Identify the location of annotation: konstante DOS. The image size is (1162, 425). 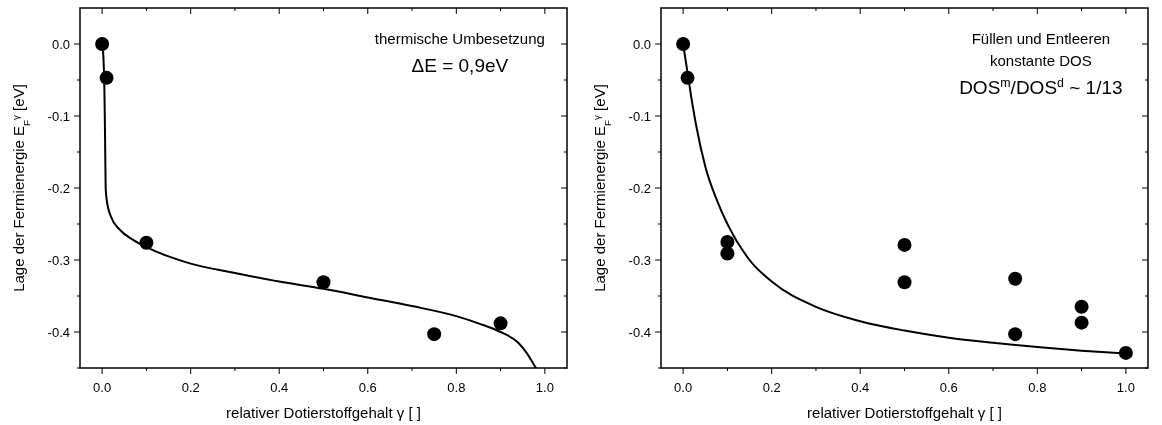
(1041, 60).